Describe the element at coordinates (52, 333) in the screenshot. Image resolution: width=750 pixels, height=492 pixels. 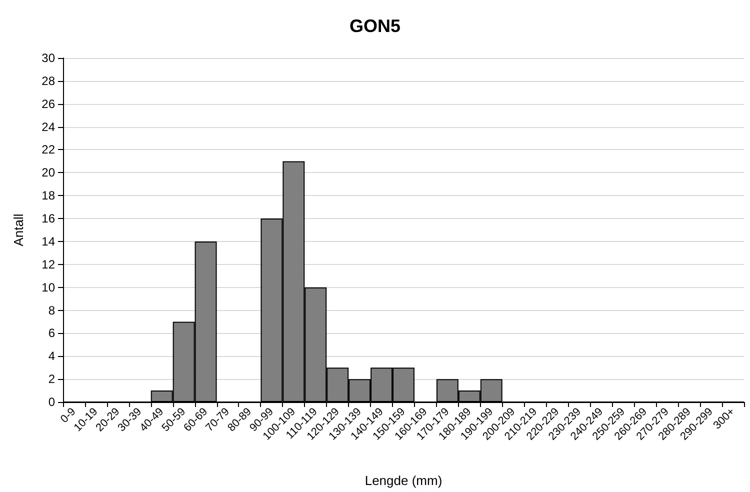
I see `y-tick-label: 6` at that location.